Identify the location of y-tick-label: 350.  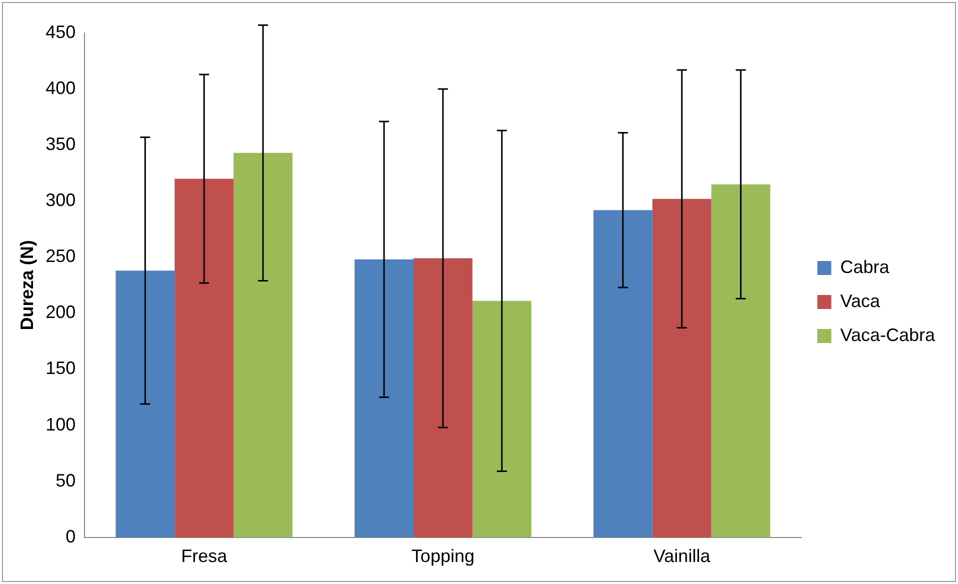
(61, 144).